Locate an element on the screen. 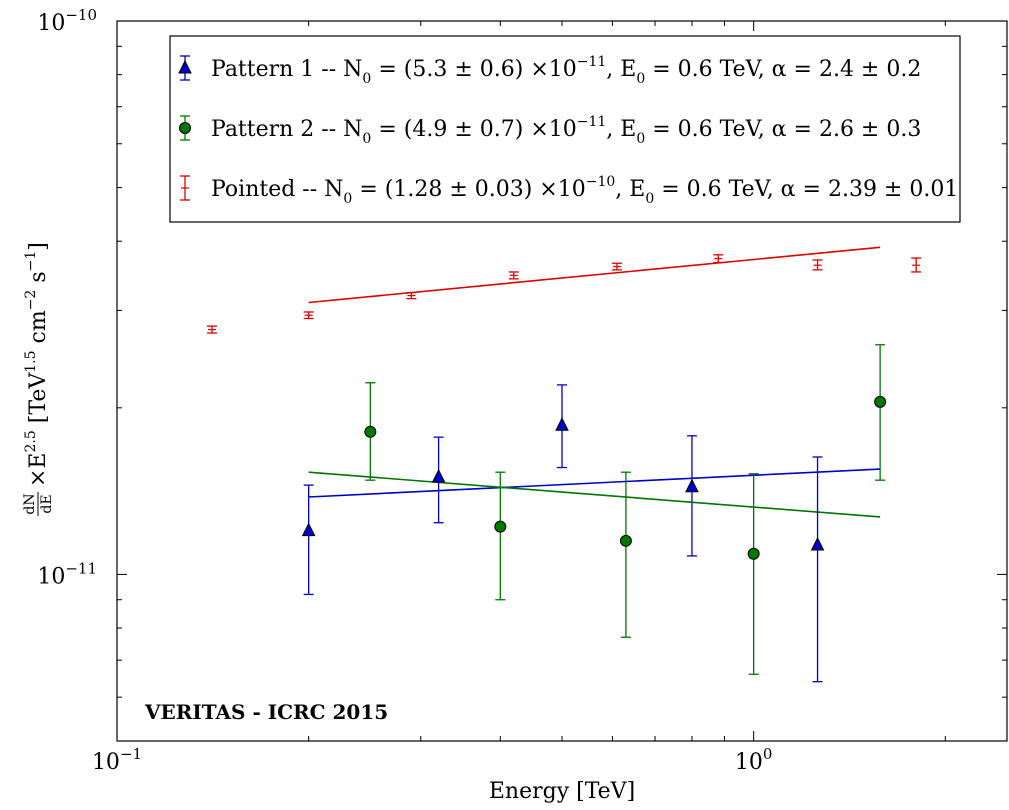 Image resolution: width=1009 pixels, height=810 pixels. legend-symbol-triangle-icon is located at coordinates (185, 68).